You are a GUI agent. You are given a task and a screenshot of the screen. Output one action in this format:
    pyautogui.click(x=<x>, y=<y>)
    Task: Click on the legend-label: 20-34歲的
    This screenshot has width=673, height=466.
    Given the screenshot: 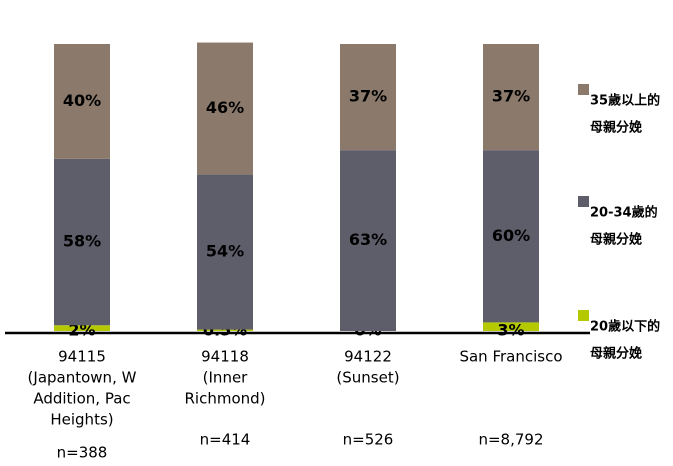 What is the action you would take?
    pyautogui.click(x=624, y=213)
    